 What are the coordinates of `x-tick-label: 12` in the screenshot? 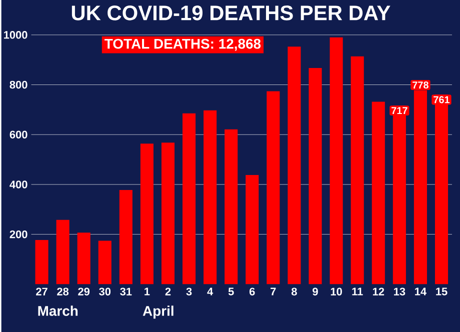 It's located at (378, 292).